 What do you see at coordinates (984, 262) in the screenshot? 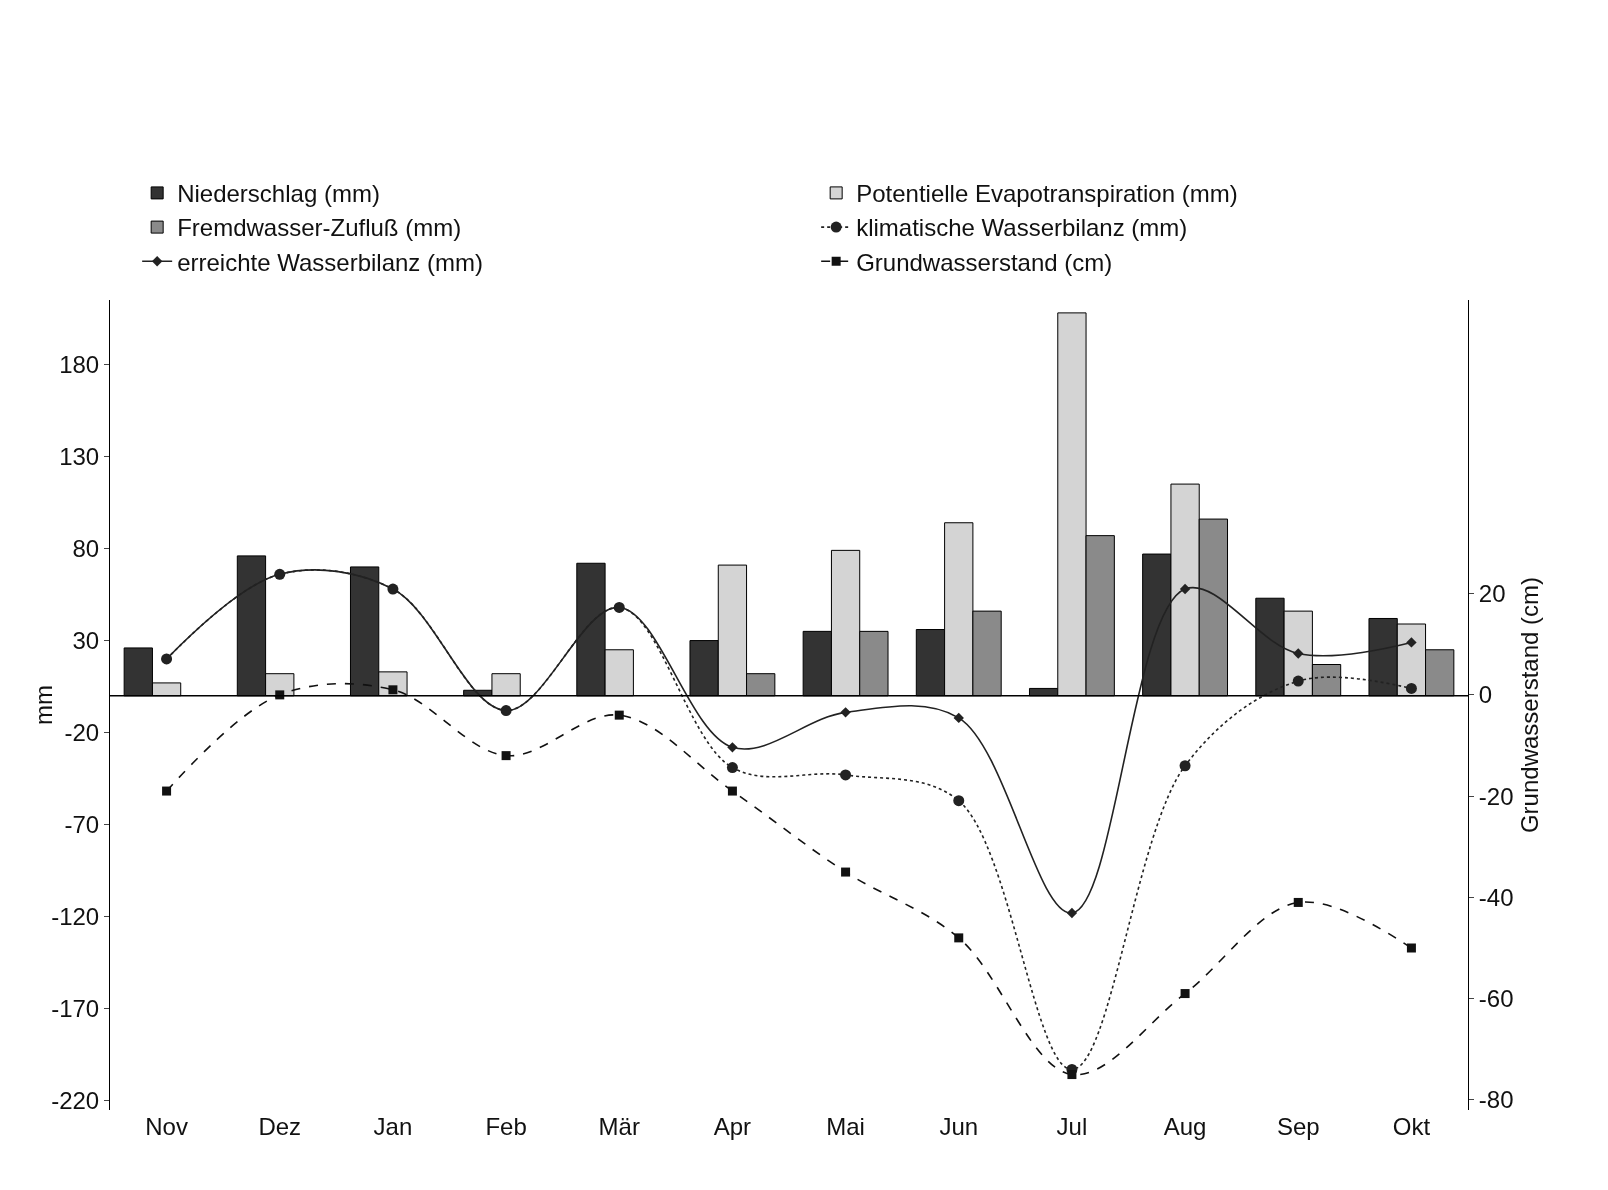
I see `legend-label: Grundwasserstand (cm)` at bounding box center [984, 262].